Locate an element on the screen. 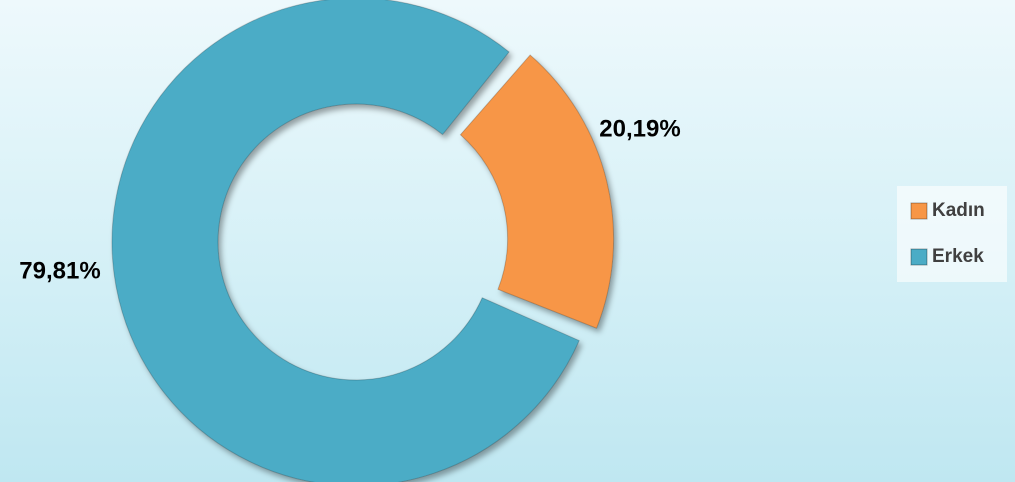 The width and height of the screenshot is (1015, 482). legend-box is located at coordinates (952, 234).